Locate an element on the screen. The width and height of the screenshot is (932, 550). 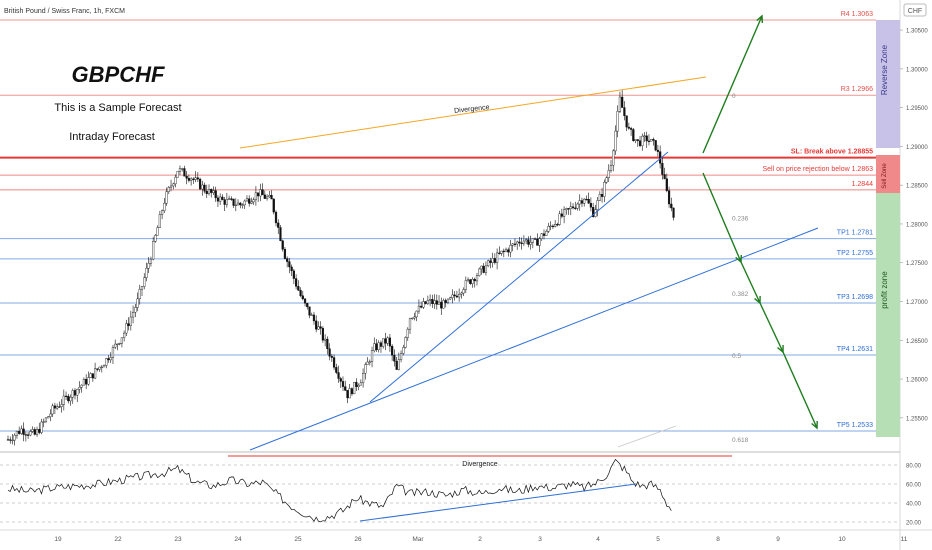
price-tick-label: 1.28000 is located at coordinates (917, 225).